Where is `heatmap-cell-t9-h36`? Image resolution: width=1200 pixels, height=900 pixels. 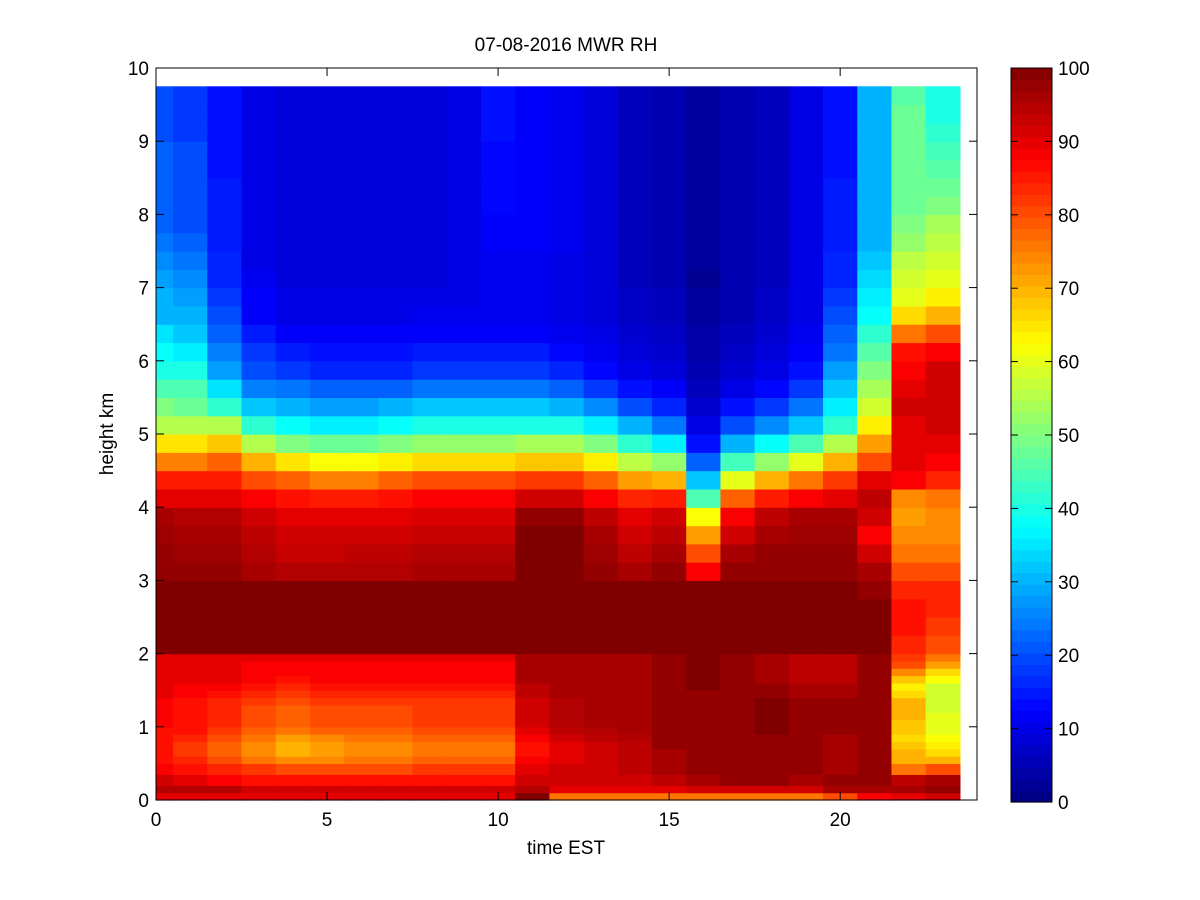
heatmap-cell-t9-h36 is located at coordinates (464, 334).